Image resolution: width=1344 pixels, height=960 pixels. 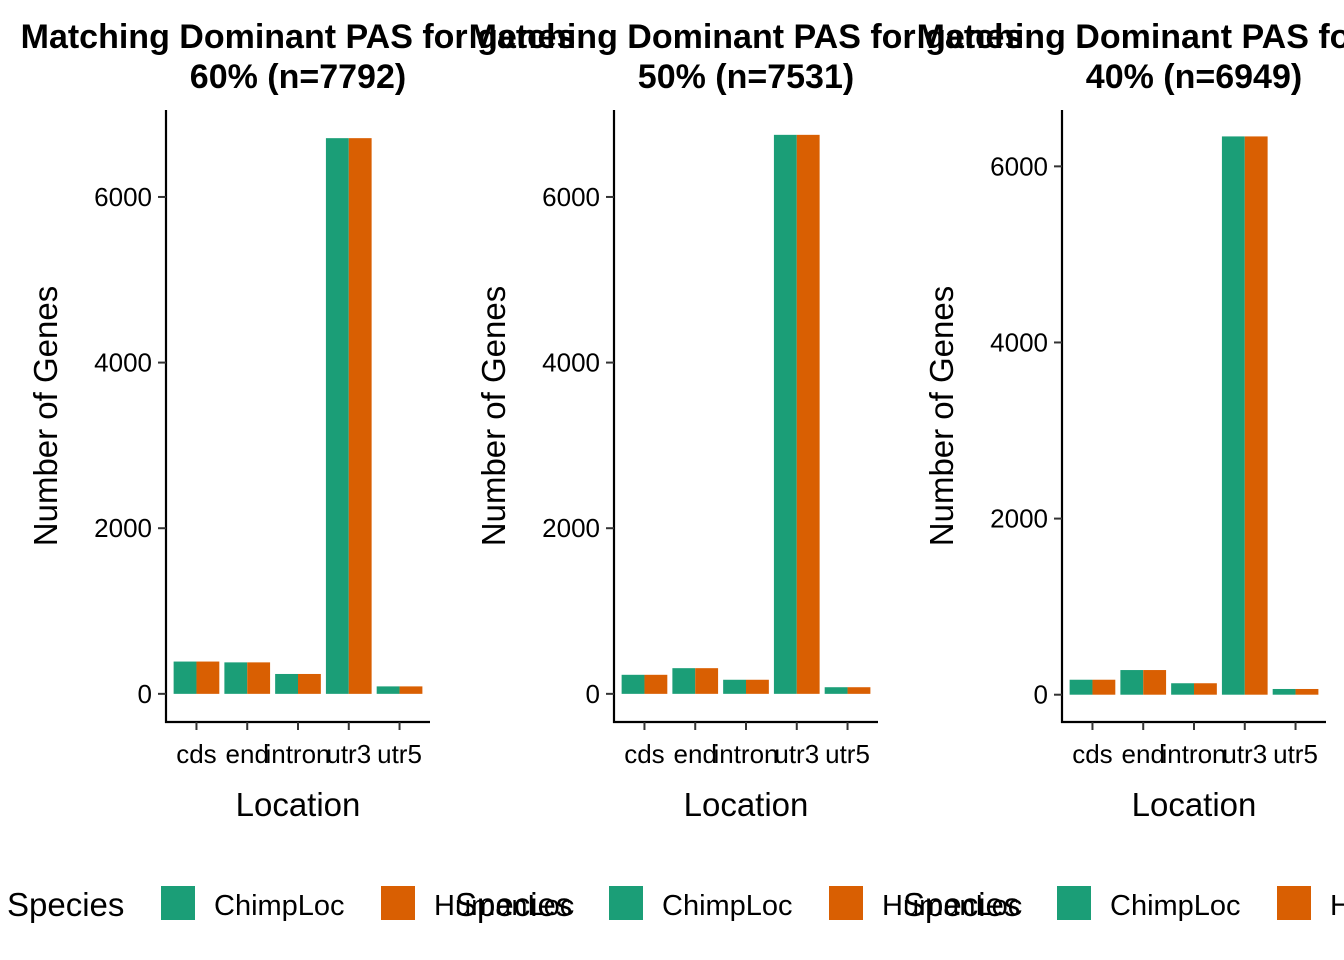 I want to click on chart-title-line2: 50% (n=7531), so click(x=746, y=77).